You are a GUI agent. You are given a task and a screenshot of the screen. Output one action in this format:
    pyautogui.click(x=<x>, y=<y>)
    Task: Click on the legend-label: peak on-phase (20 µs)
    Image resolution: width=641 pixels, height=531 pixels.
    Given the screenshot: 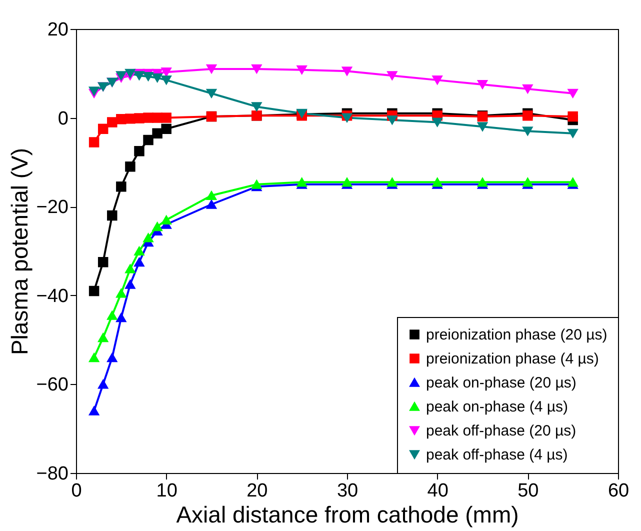 What is the action you would take?
    pyautogui.click(x=501, y=383)
    